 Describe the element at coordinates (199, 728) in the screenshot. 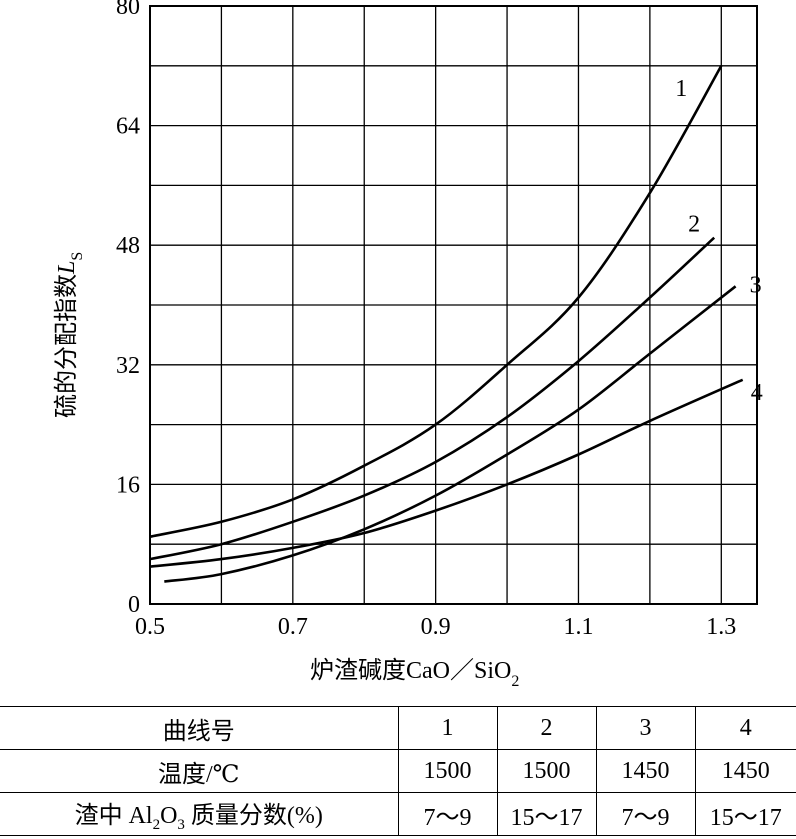

I see `table-cell: 曲线号` at that location.